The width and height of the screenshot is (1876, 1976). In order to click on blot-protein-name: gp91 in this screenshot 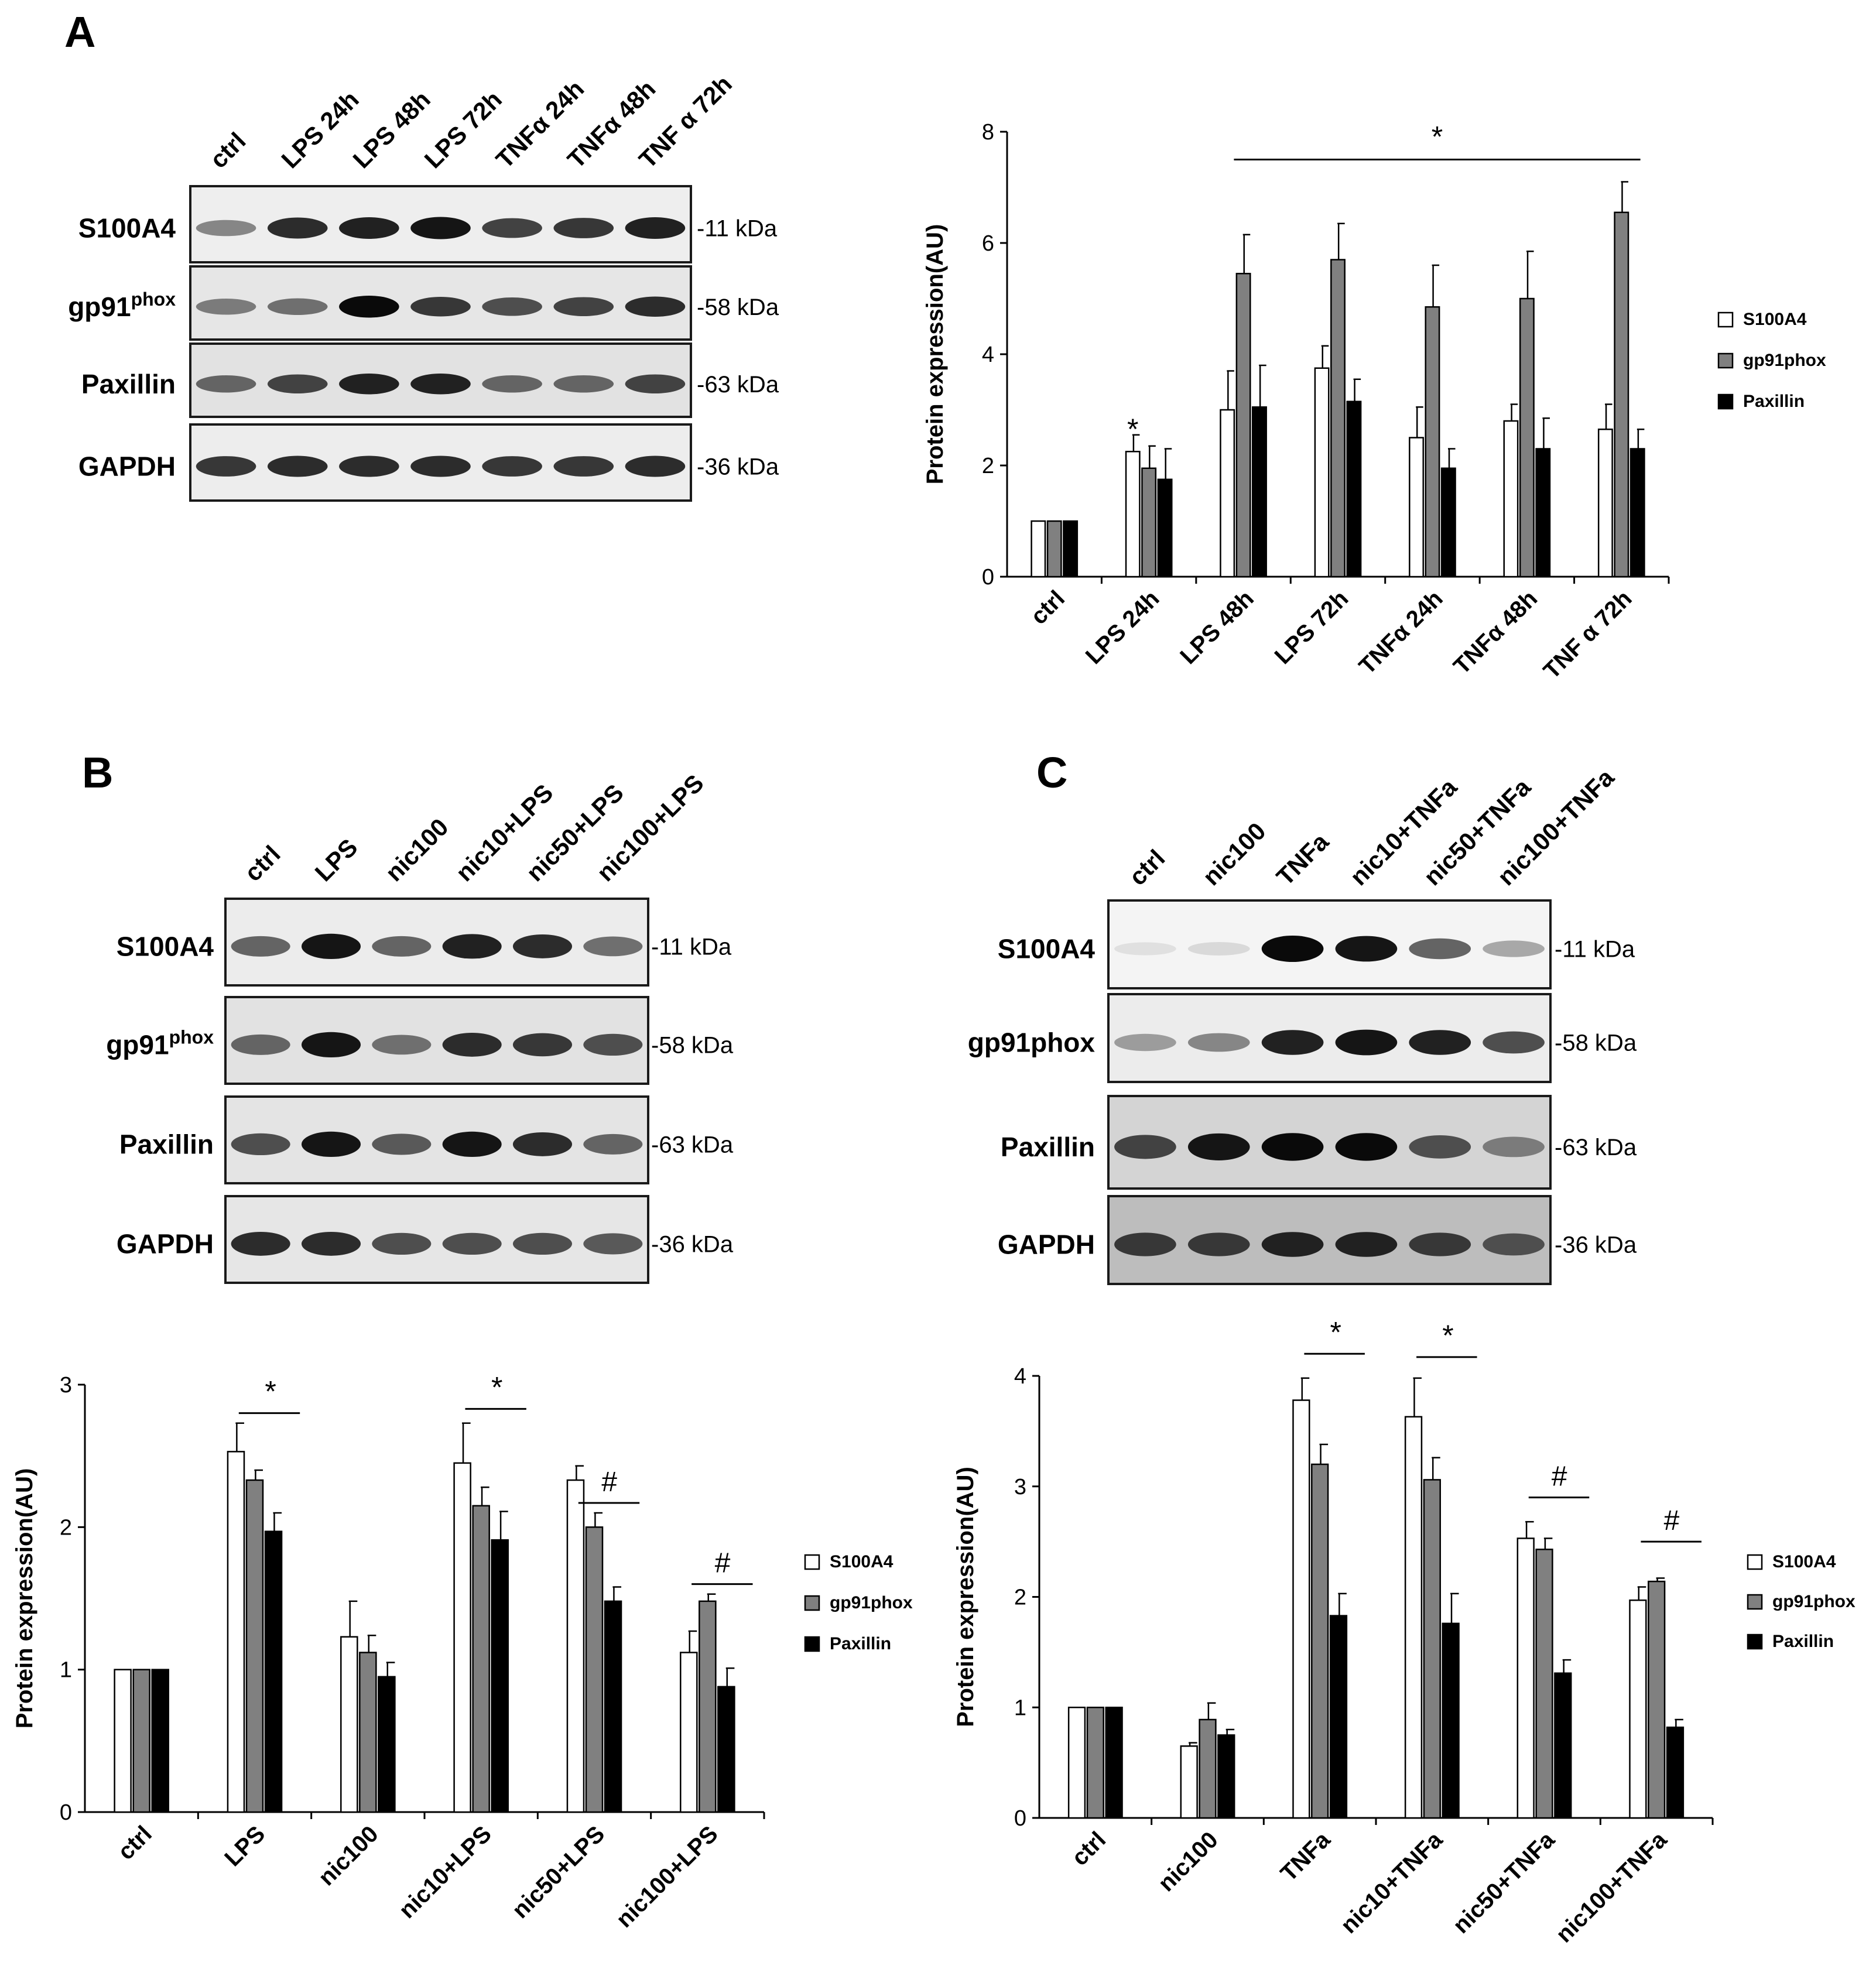, I will do `click(137, 1044)`.